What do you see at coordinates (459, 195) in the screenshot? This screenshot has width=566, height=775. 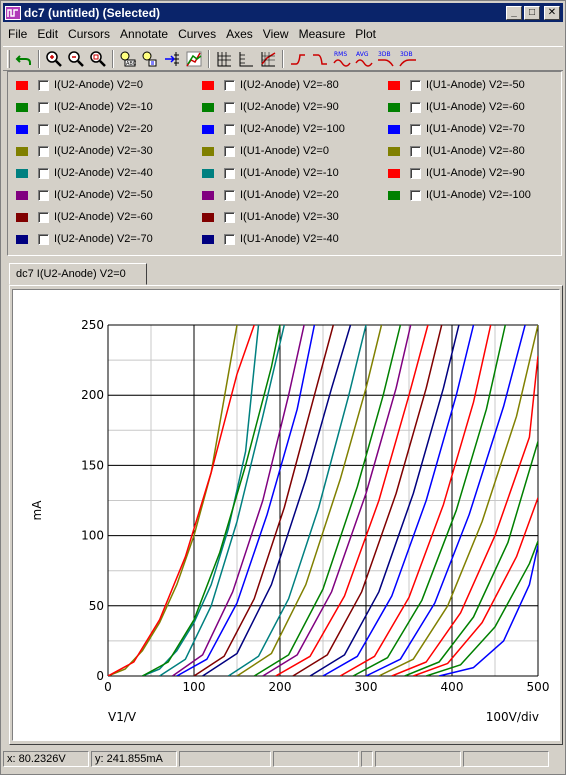 I see `legend-item: I(U1-Anode) V2=-100` at bounding box center [459, 195].